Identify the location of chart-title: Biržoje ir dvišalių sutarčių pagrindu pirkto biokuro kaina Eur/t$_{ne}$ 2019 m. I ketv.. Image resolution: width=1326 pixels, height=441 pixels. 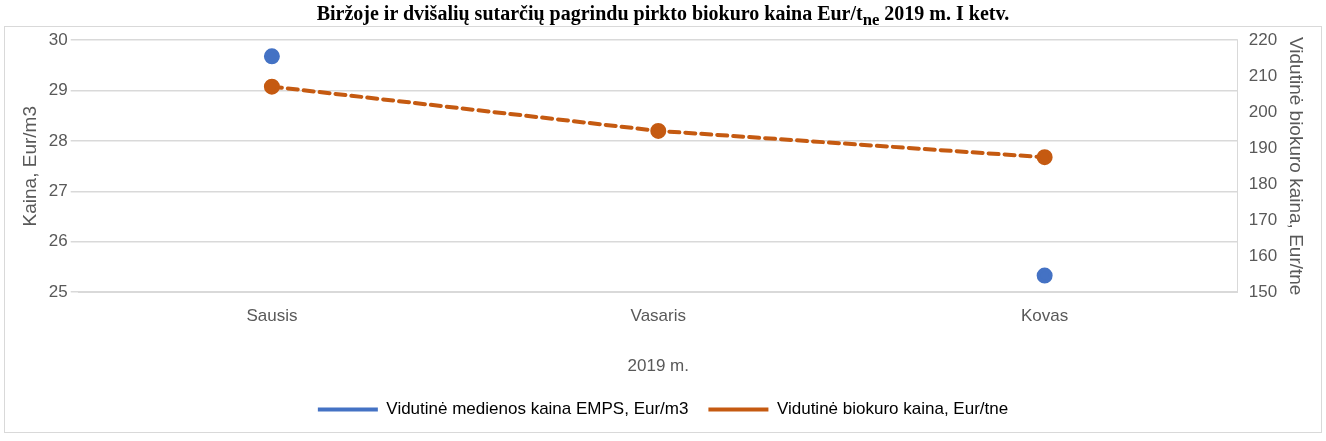
(663, 15).